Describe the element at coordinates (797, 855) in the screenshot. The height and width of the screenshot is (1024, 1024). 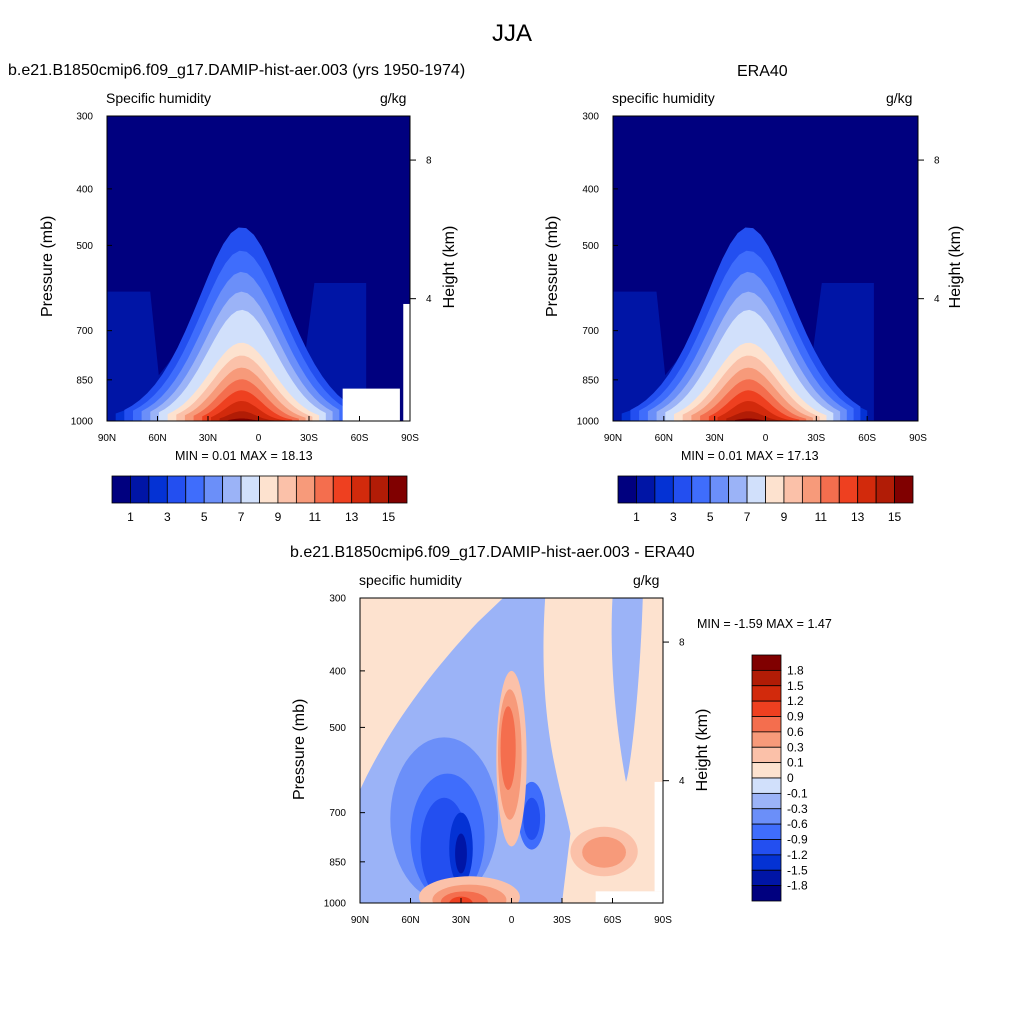
I see `diff-colorbar-tick: -1.2` at that location.